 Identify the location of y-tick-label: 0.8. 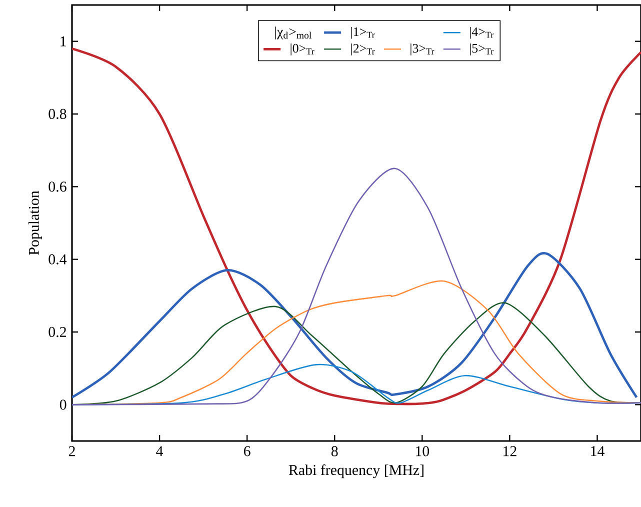
(57, 114).